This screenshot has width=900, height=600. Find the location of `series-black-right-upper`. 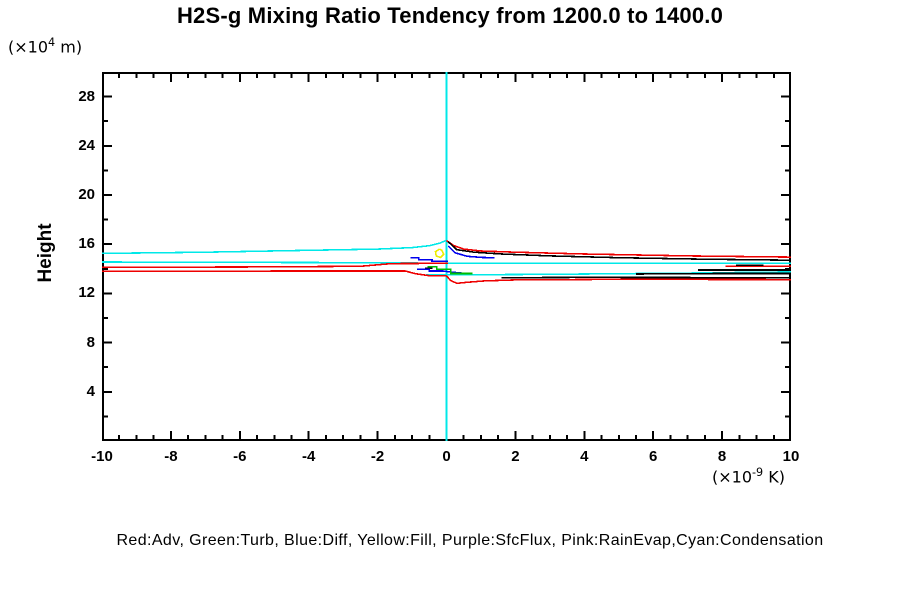

series-black-right-upper is located at coordinates (619, 251).